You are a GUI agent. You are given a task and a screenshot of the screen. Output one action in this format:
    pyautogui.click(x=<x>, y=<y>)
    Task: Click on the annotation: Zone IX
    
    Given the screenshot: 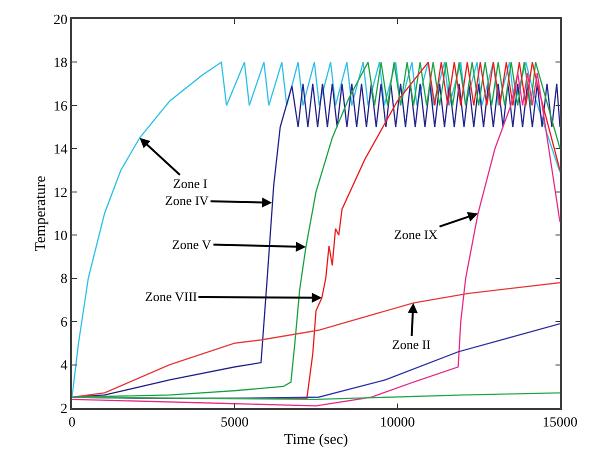 What is the action you would take?
    pyautogui.click(x=416, y=234)
    